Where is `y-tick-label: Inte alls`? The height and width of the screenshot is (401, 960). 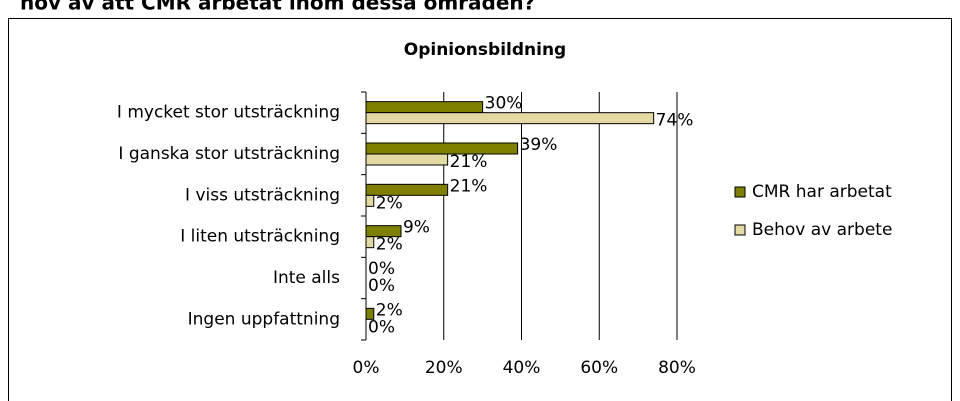
y-tick-label: Inte alls is located at coordinates (306, 278).